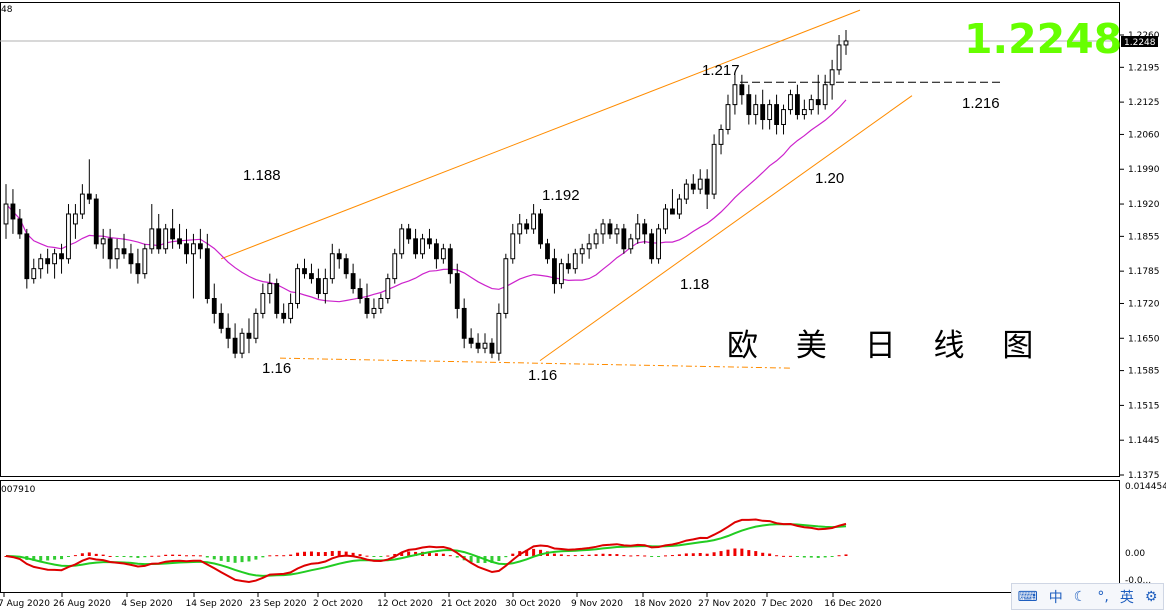 This screenshot has width=1166, height=614. Describe the element at coordinates (1027, 596) in the screenshot. I see `keyboard-icon: ⌨` at that location.